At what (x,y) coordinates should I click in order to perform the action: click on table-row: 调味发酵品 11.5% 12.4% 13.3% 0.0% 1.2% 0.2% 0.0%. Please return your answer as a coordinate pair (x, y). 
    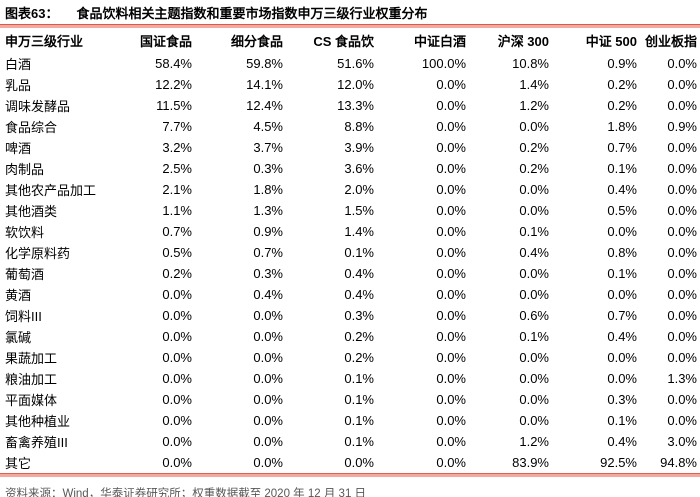
    Looking at the image, I should click on (350, 105).